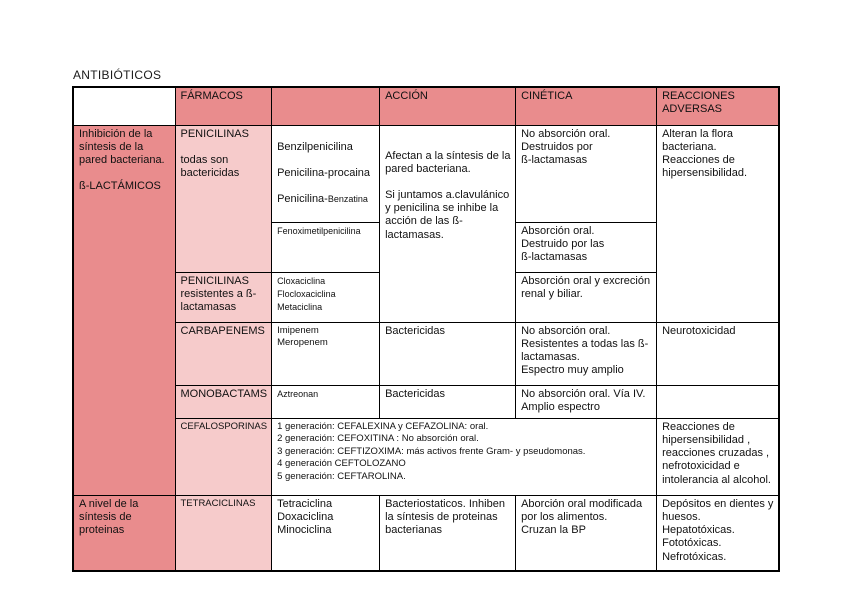 The image size is (848, 600). Describe the element at coordinates (347, 199) in the screenshot. I see `drug-name-part: Benzatina` at that location.